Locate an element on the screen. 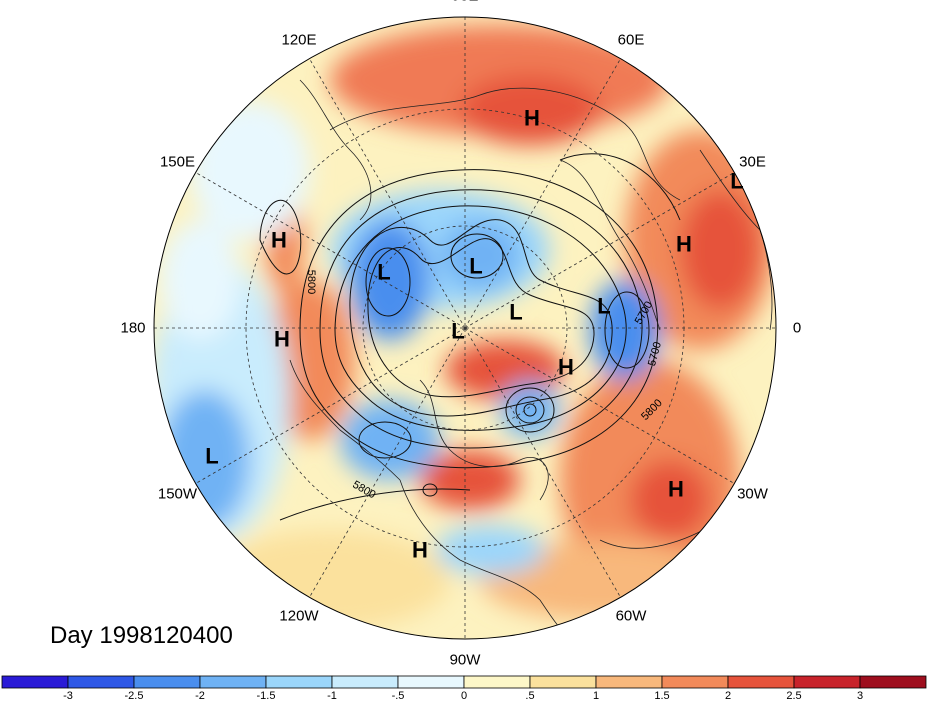 The height and width of the screenshot is (702, 928). colorbar-tick-label: -.5 is located at coordinates (398, 696).